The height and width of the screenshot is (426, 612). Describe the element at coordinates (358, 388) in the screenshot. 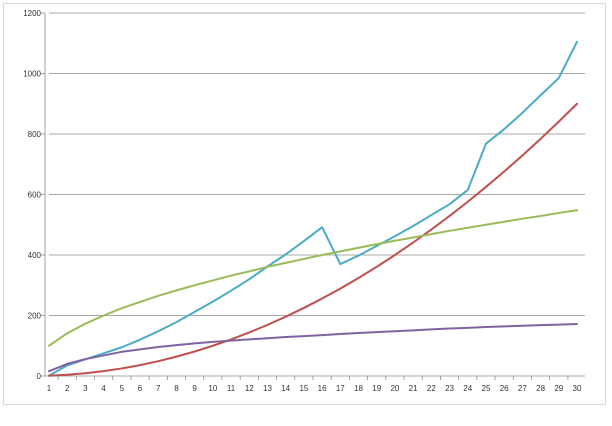

I see `x-tick-label: 18` at that location.